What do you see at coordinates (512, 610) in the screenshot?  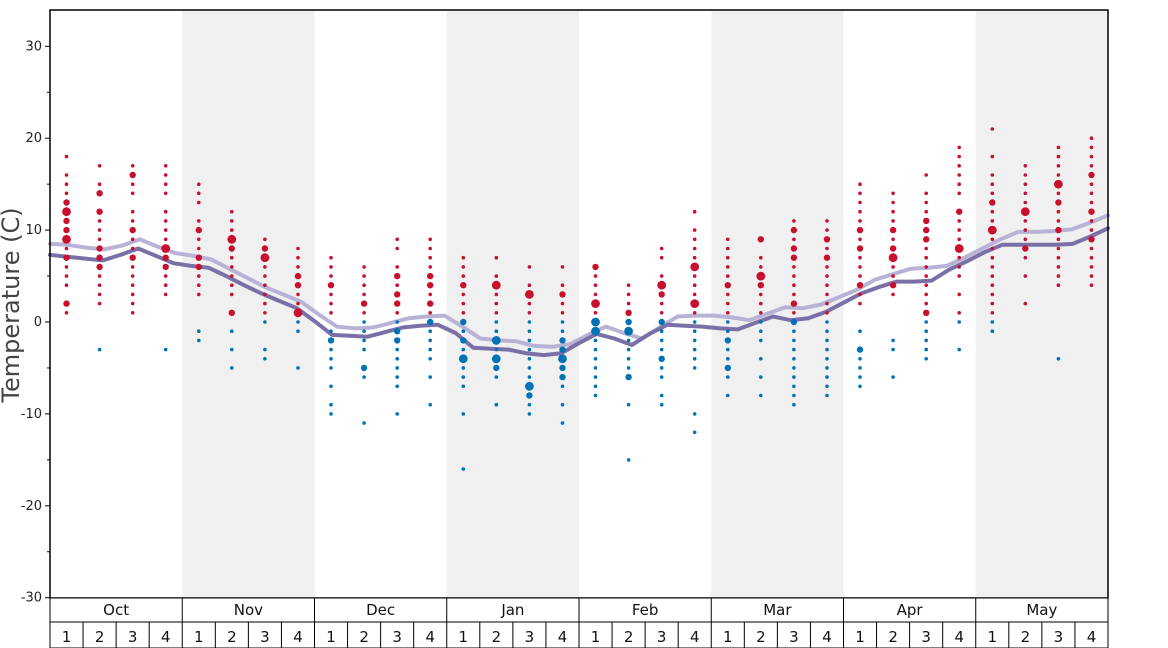 I see `month-label-jan: Jan` at bounding box center [512, 610].